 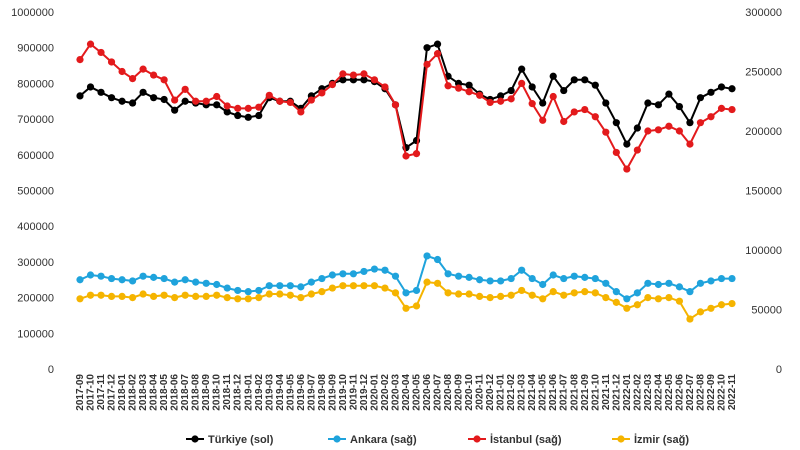 What do you see at coordinates (427, 392) in the screenshot?
I see `x-tick-label: 2020-06` at bounding box center [427, 392].